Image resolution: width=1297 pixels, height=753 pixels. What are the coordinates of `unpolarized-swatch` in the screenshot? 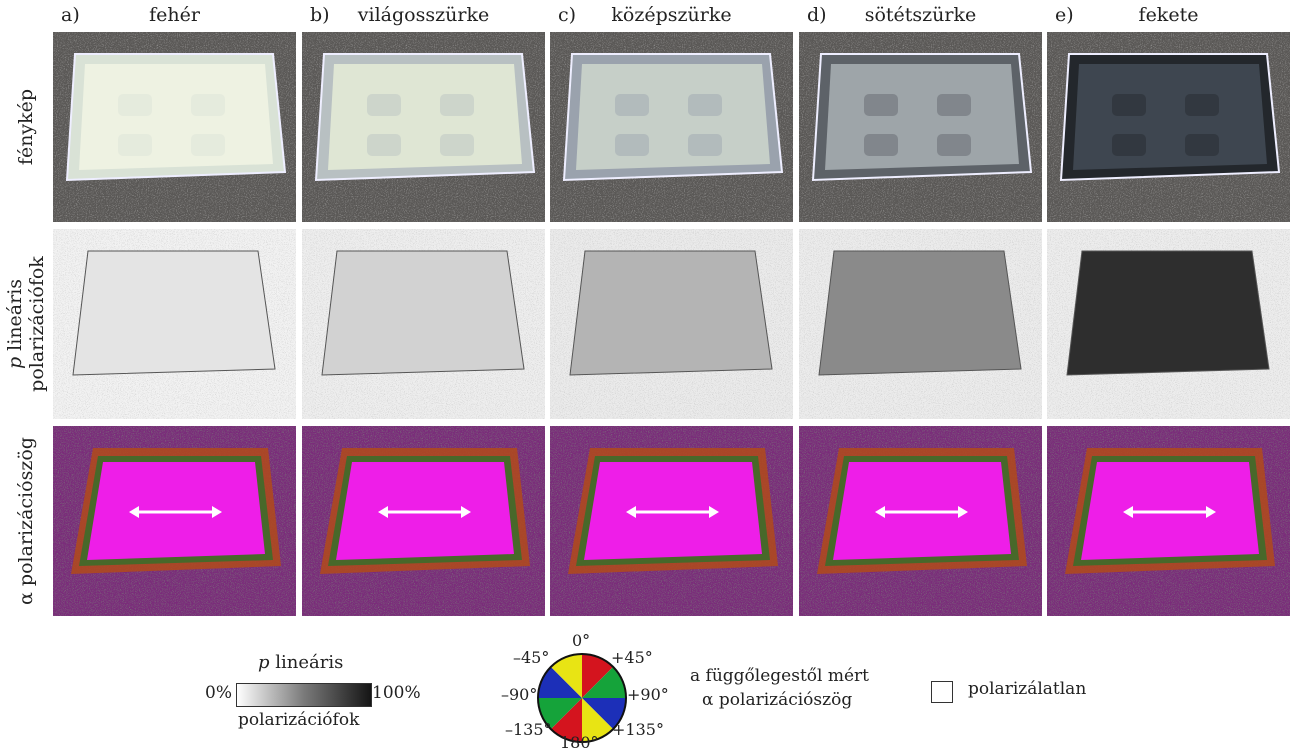 It's located at (942, 692).